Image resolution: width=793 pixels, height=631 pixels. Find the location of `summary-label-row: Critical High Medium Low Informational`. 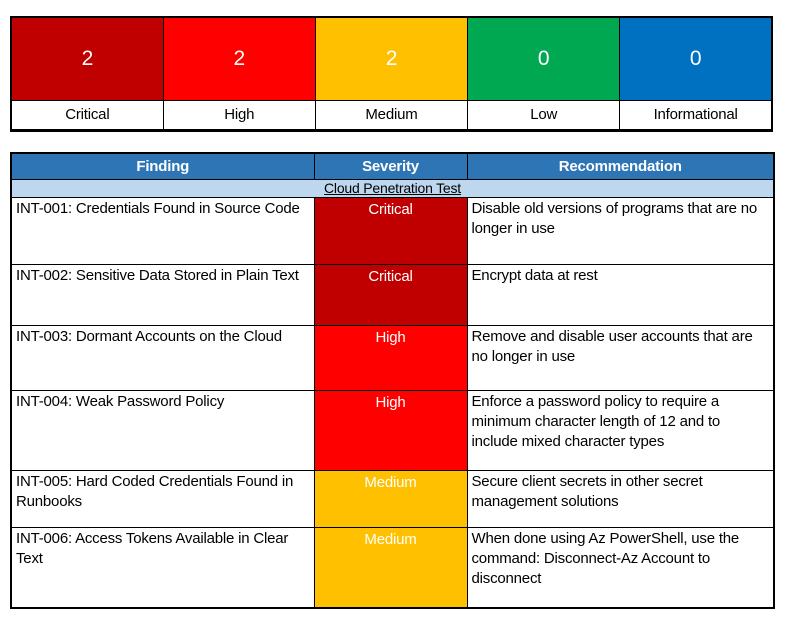

summary-label-row: Critical High Medium Low Informational is located at coordinates (391, 115).